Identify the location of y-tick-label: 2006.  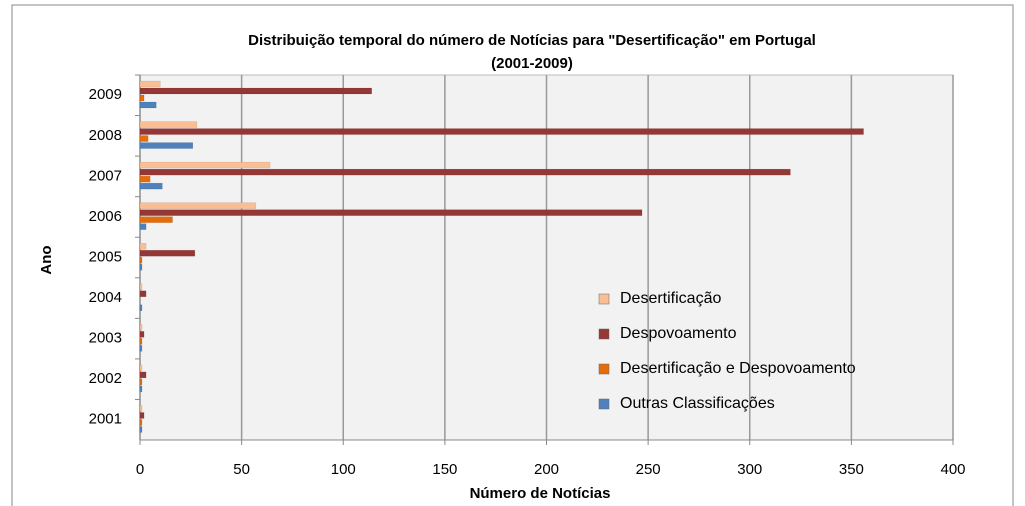
(105, 216).